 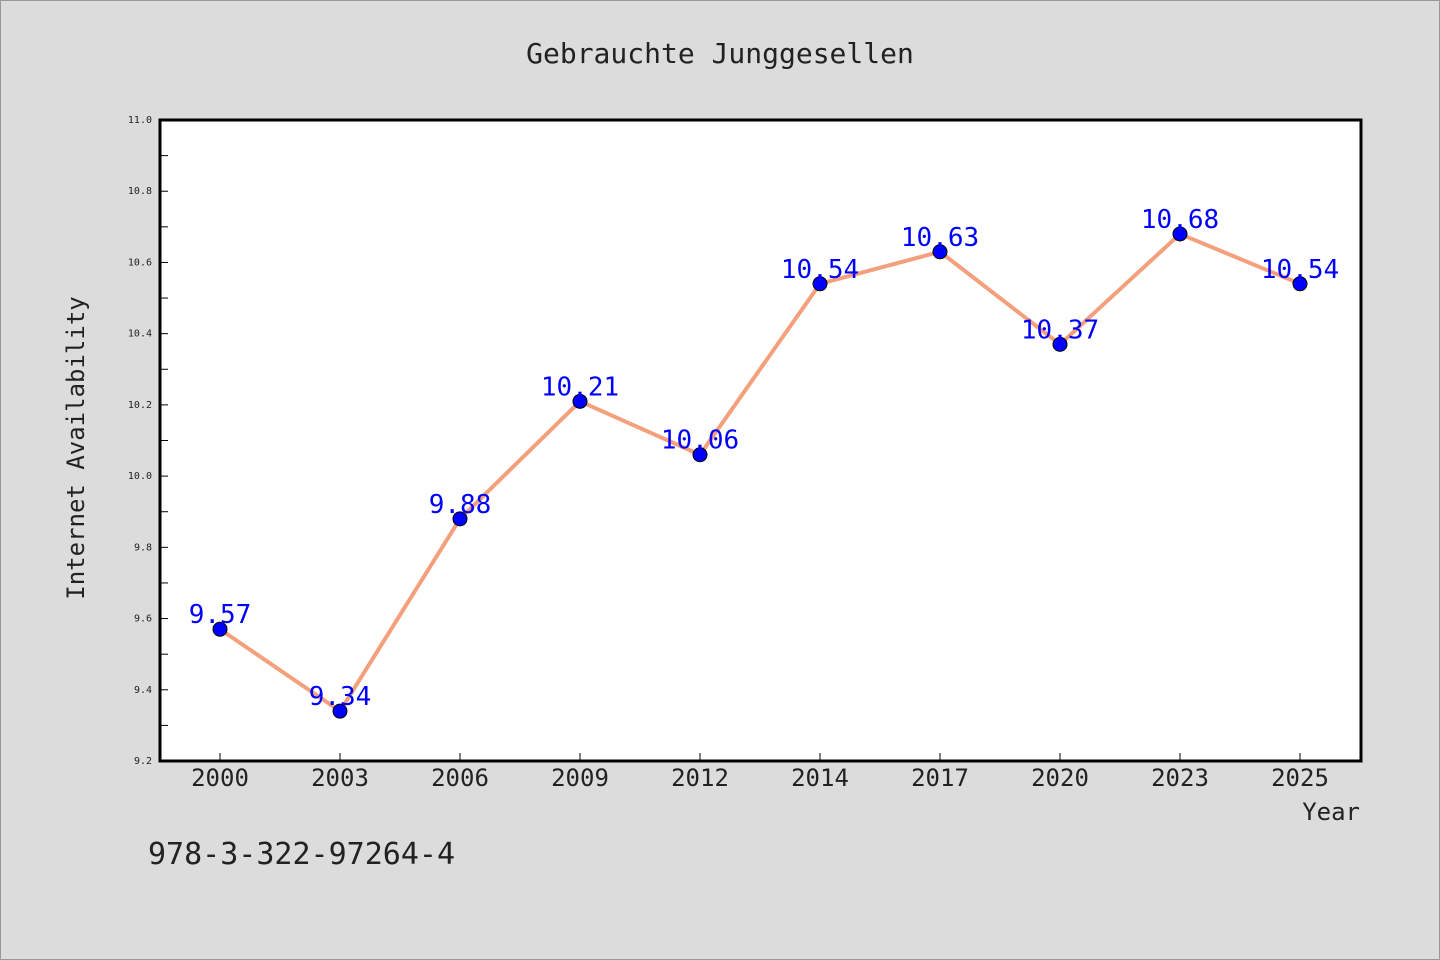 I want to click on data-label: 9.88, so click(x=460, y=505).